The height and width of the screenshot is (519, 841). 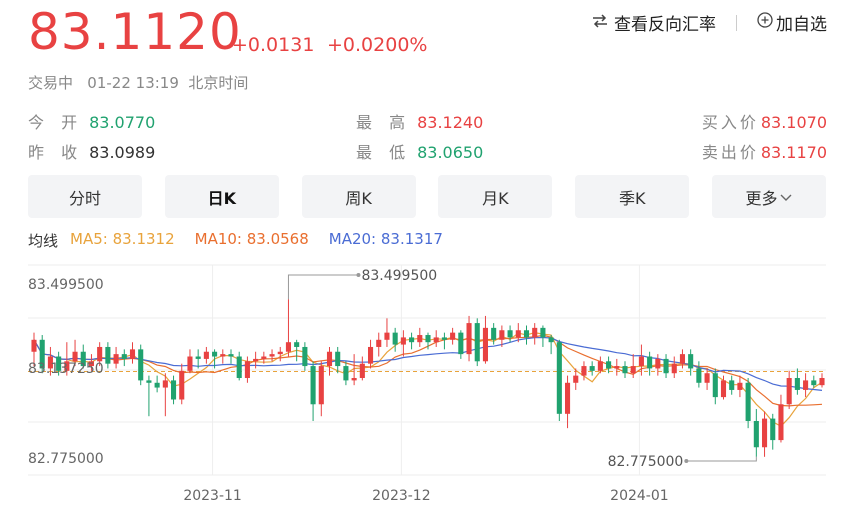 I want to click on trading-status: 交易中 01-22 13:19 北京时间, so click(x=138, y=83).